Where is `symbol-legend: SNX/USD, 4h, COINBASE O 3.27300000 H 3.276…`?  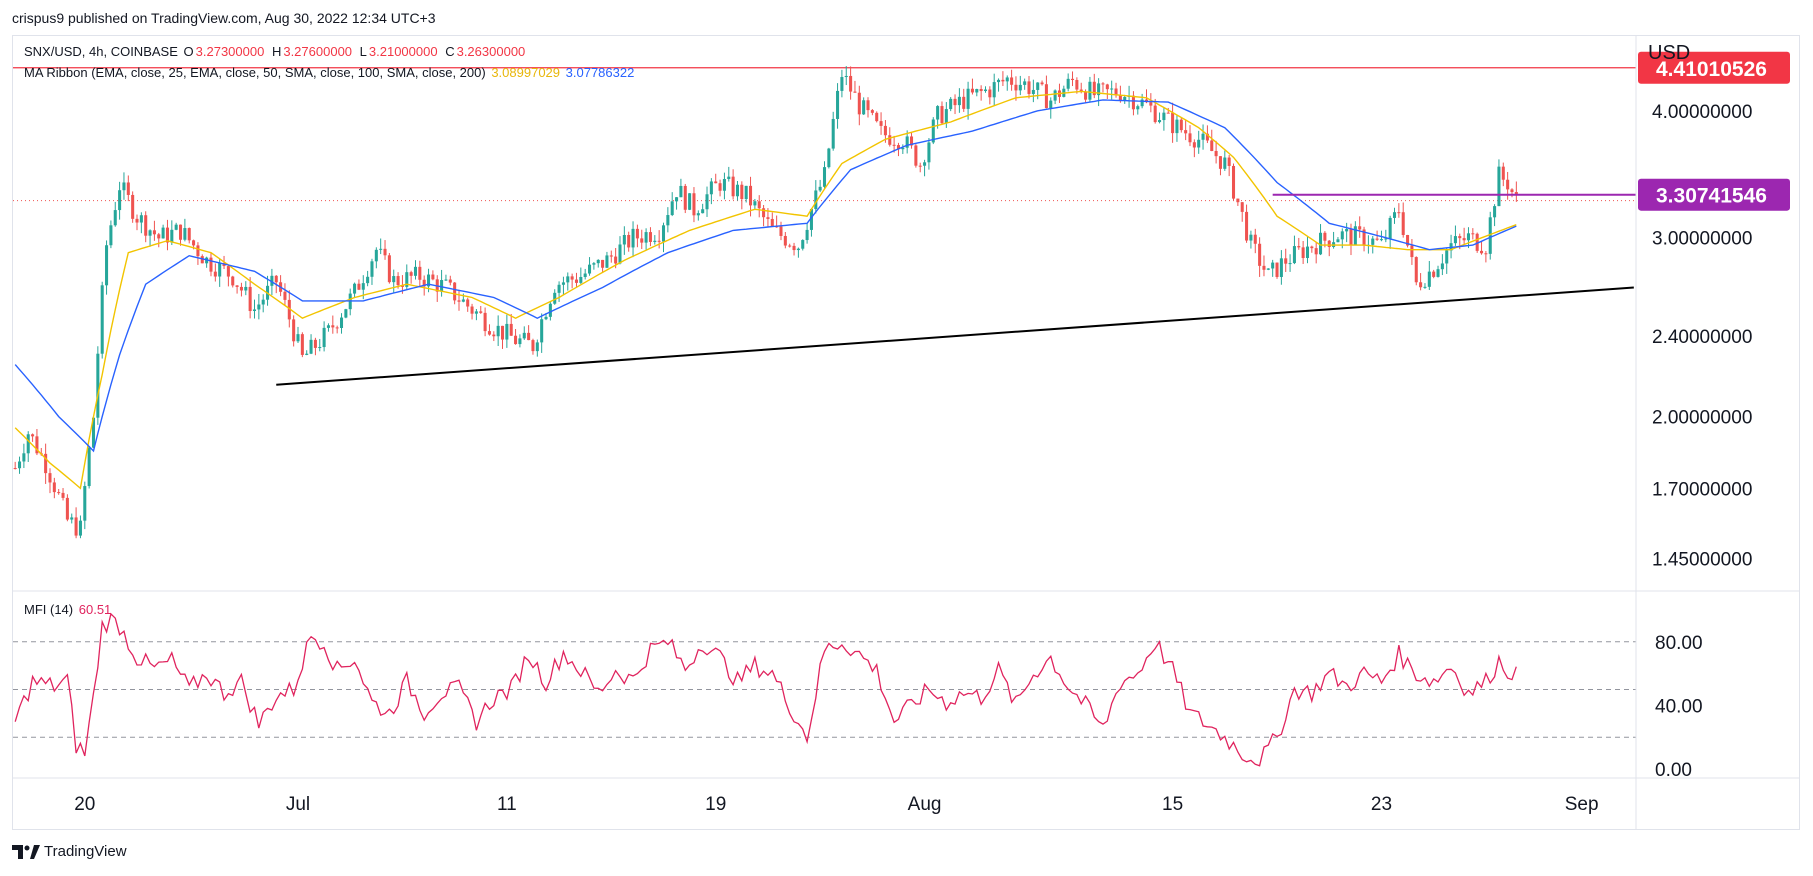 symbol-legend: SNX/USD, 4h, COINBASE O 3.27300000 H 3.276… is located at coordinates (276, 51).